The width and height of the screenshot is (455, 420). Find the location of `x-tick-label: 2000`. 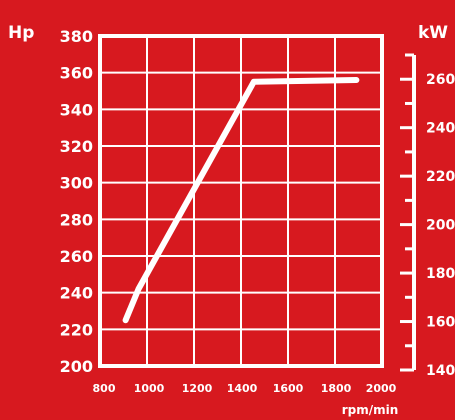

x-tick-label: 2000 is located at coordinates (381, 388).